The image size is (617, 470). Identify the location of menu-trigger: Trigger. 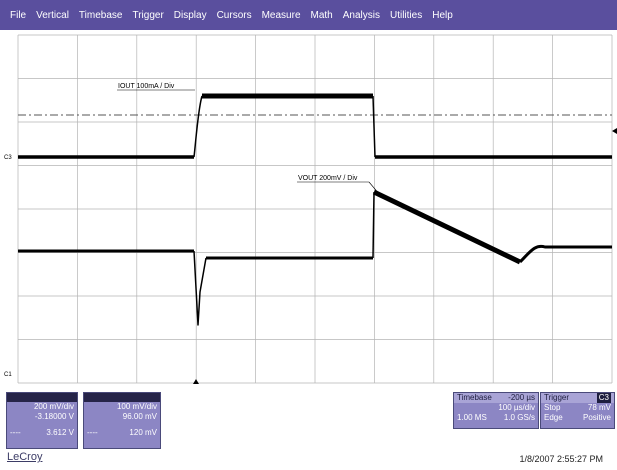
(148, 15).